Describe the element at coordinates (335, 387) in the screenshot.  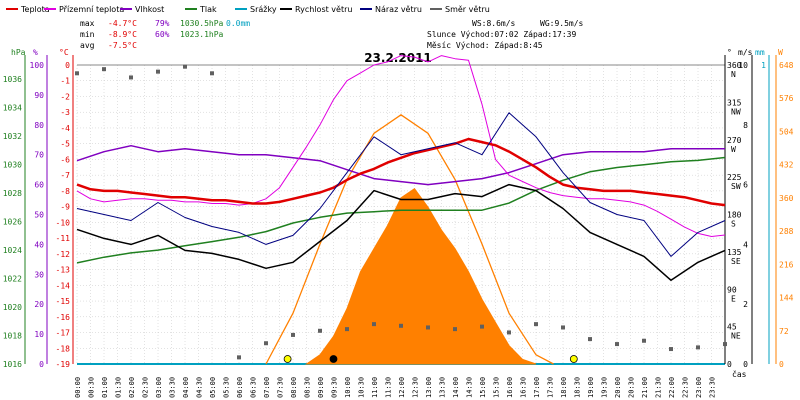
I see `x-tick-label: 09:30` at that location.